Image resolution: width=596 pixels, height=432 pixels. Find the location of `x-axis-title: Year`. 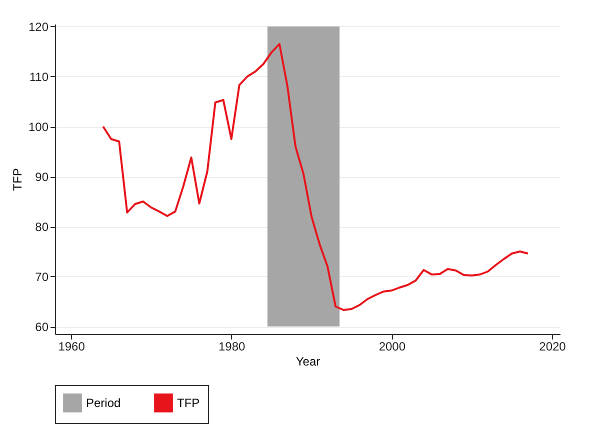

x-axis-title: Year is located at coordinates (308, 361).